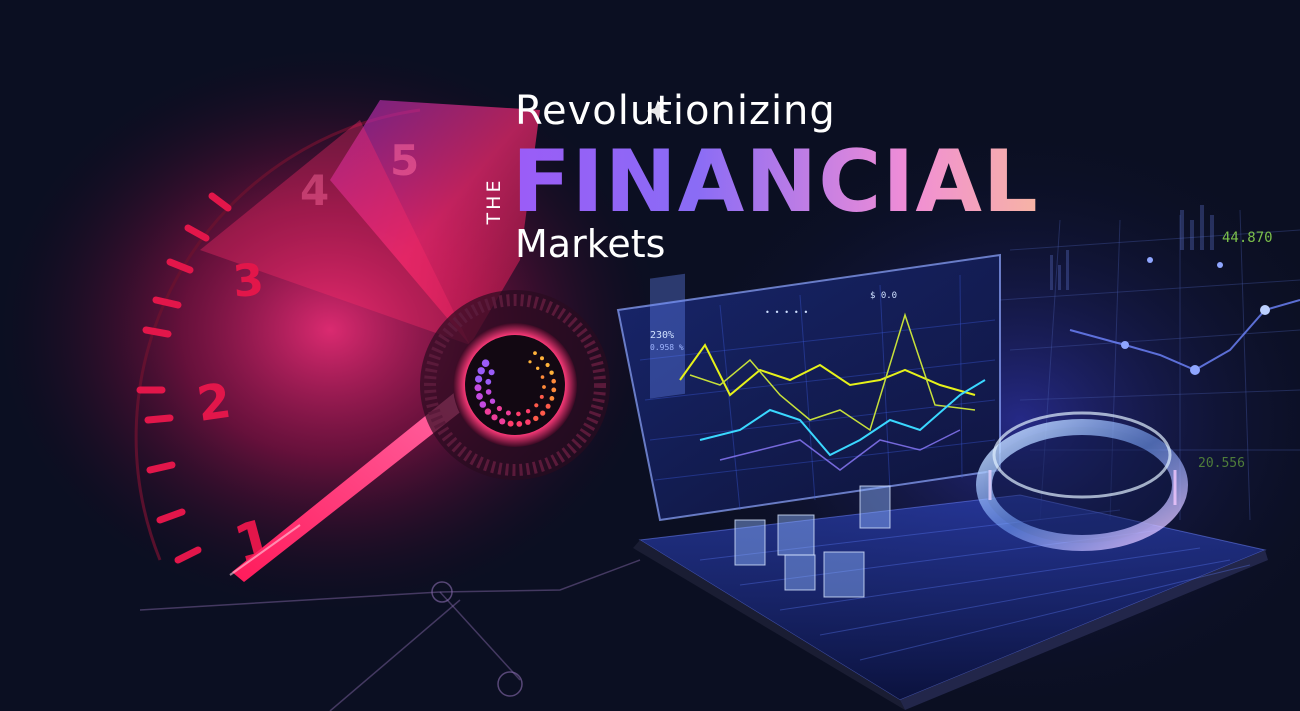  Describe the element at coordinates (1132, 247) in the screenshot. I see `bar-pattern` at that location.